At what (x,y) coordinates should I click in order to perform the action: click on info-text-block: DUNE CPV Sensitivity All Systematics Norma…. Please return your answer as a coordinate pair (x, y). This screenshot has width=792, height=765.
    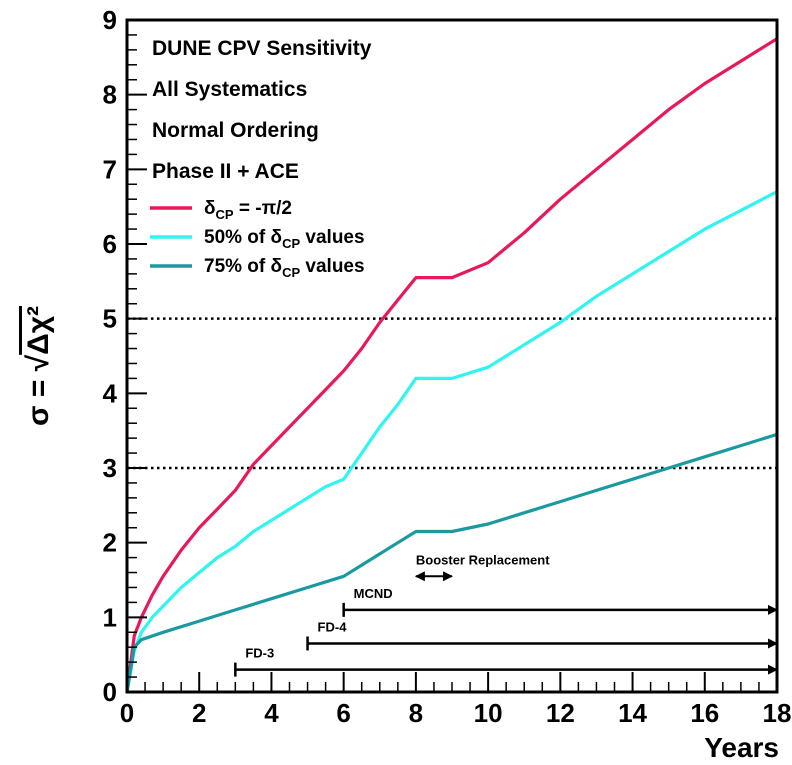
    Looking at the image, I should click on (262, 110).